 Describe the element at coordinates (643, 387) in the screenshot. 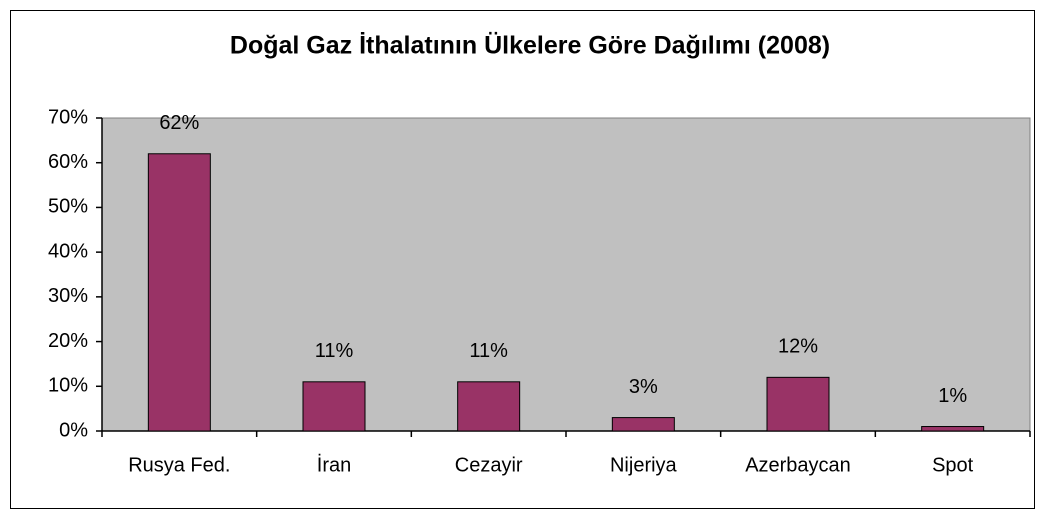

I see `data-label: 3%` at that location.